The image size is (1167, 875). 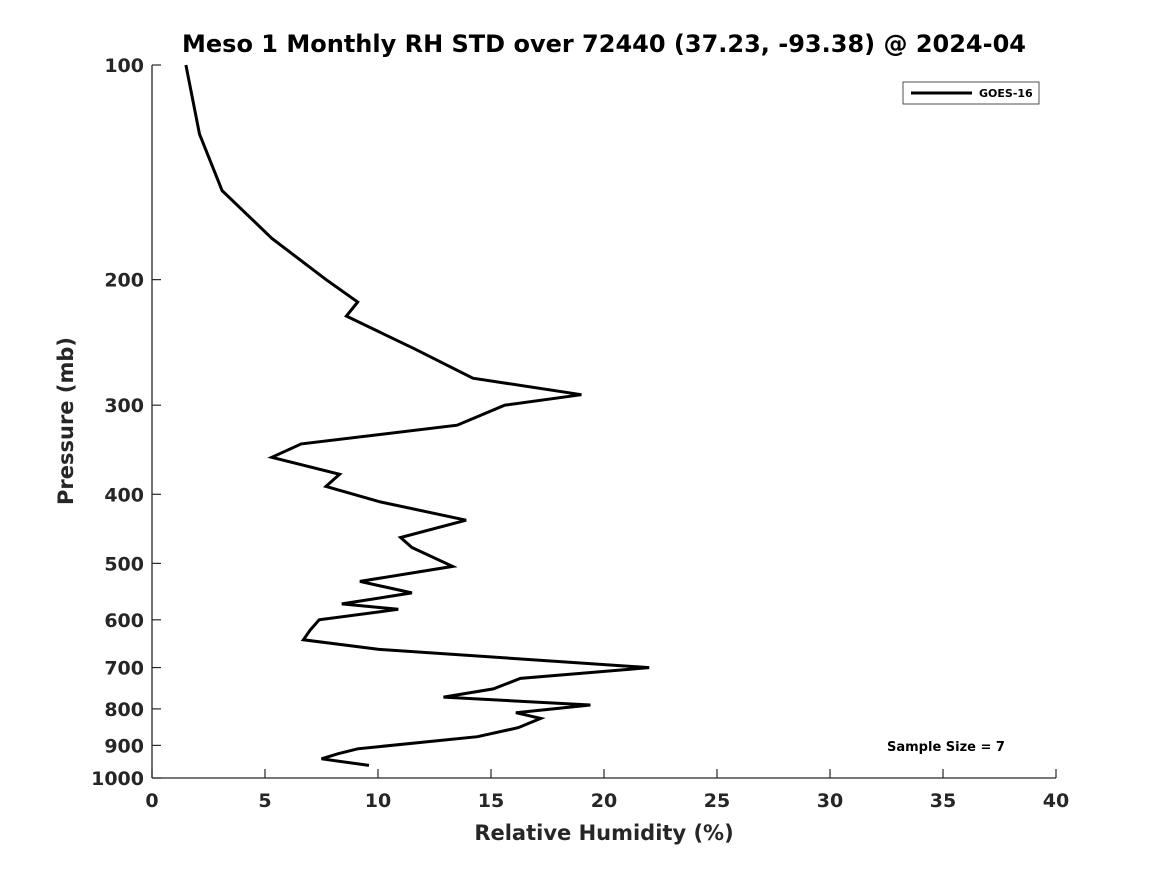 What do you see at coordinates (124, 564) in the screenshot?
I see `y-tick-label: 500` at bounding box center [124, 564].